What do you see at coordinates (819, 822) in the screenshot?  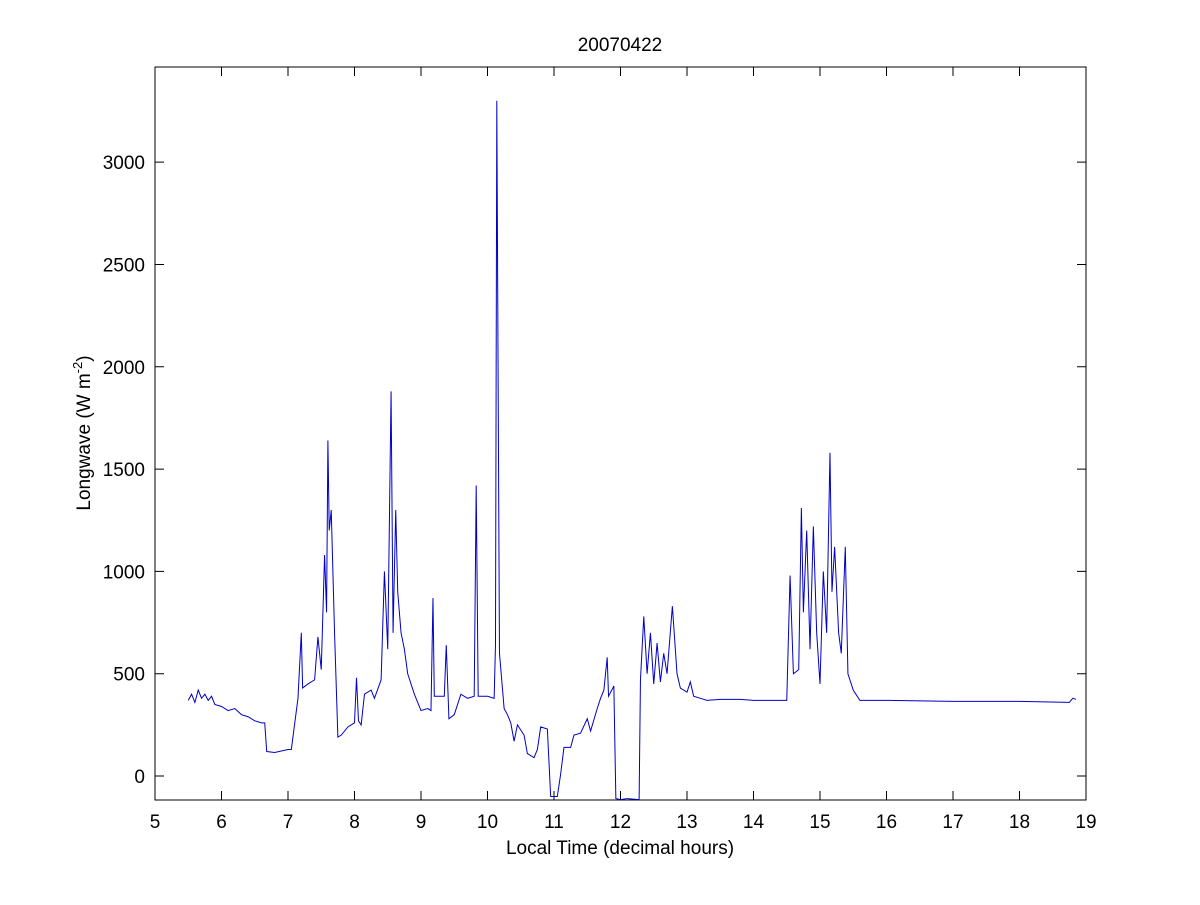 I see `x-tick-label: 15` at bounding box center [819, 822].